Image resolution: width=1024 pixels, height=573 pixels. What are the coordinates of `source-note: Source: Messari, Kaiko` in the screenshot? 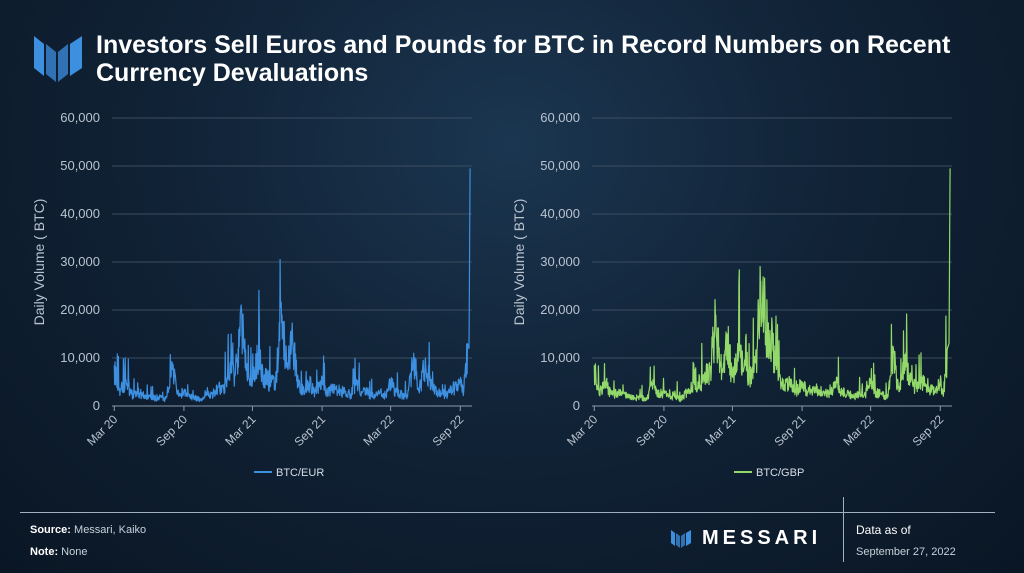 It's located at (88, 530).